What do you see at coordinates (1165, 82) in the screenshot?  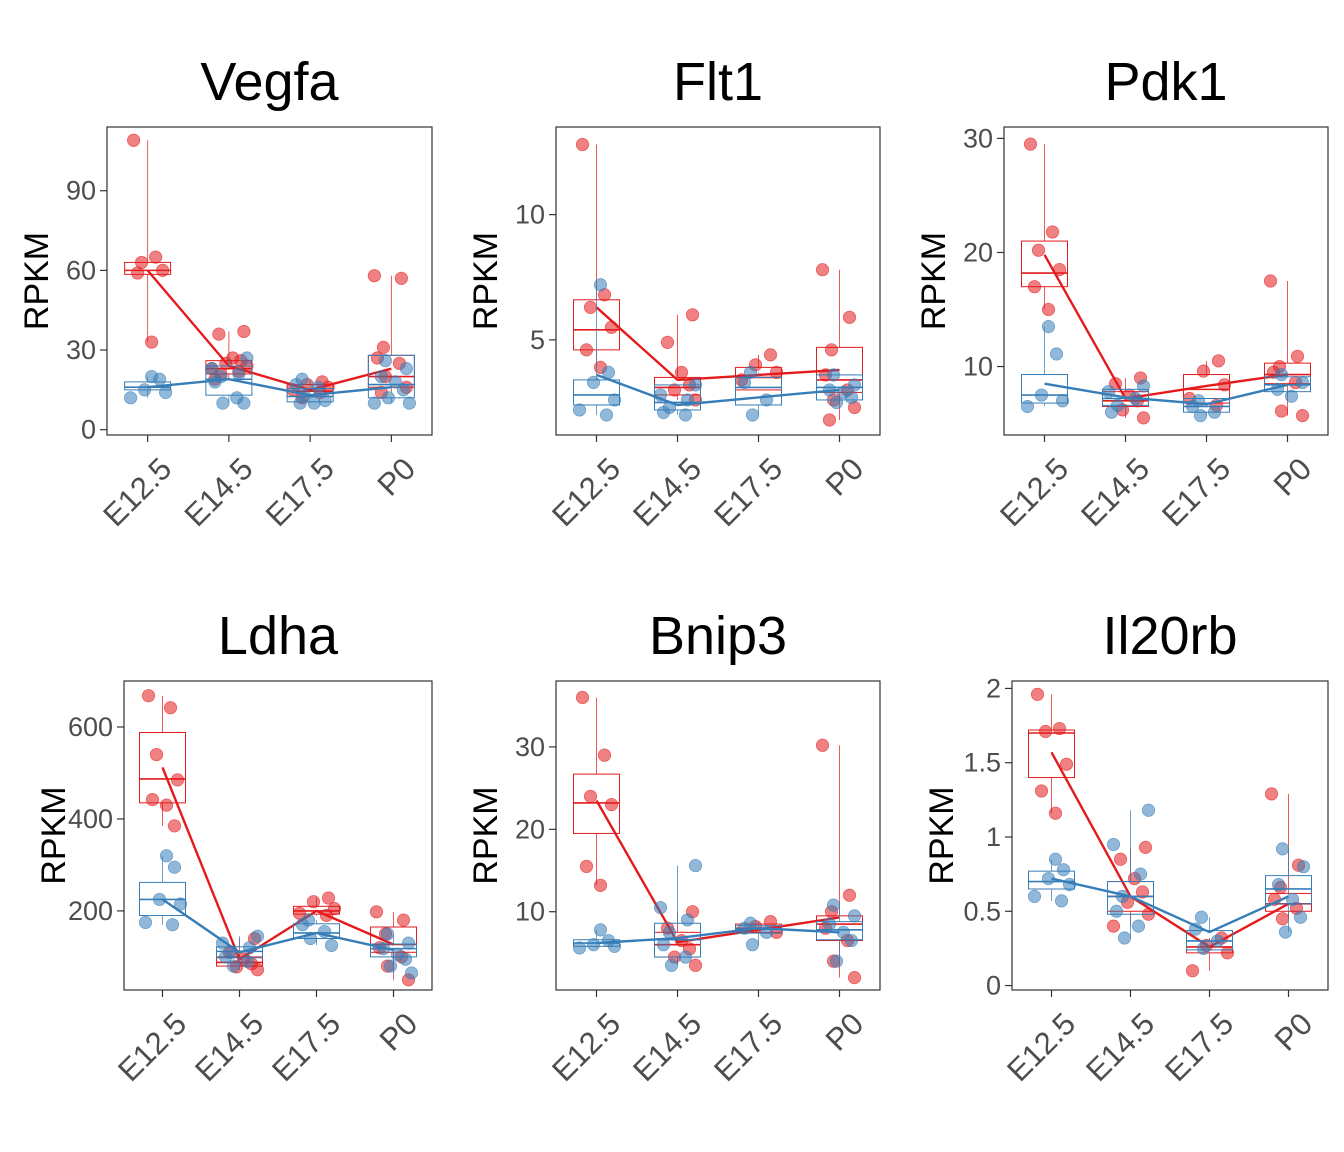 I see `chart-title: Pdk1` at bounding box center [1165, 82].